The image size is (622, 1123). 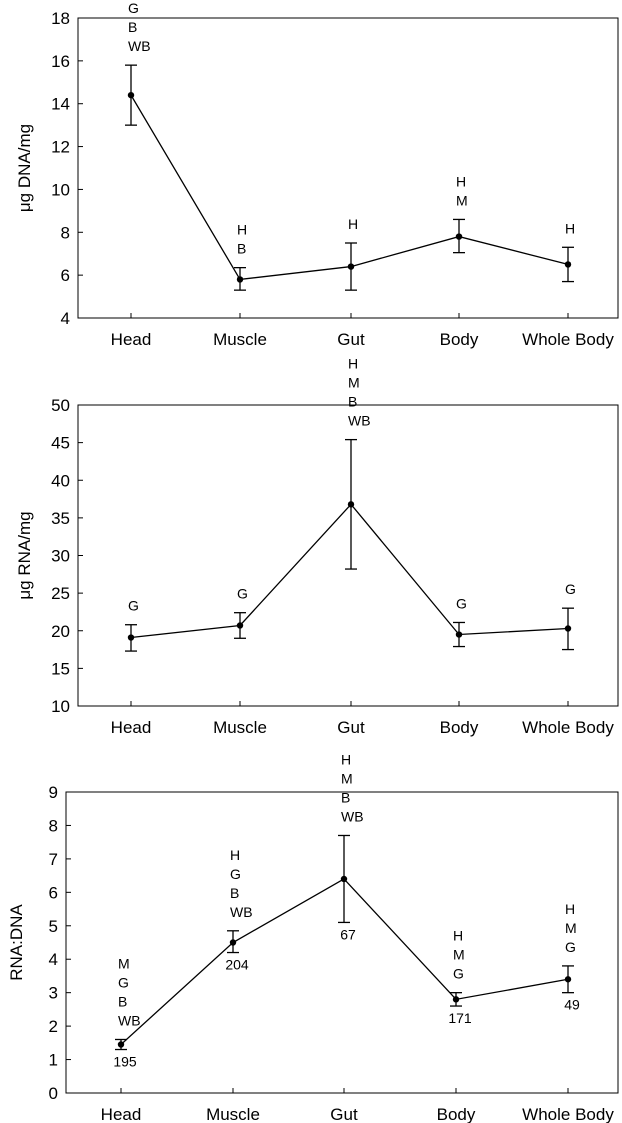 I want to click on y-tick-label-0-5: 14, so click(x=60, y=104).